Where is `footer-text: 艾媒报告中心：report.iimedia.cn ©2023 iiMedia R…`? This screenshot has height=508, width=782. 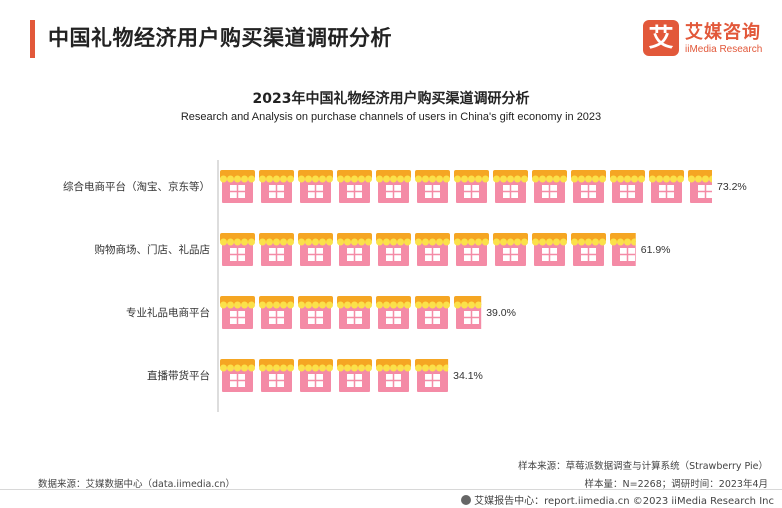
footer-text: 艾媒报告中心：report.iimedia.cn ©2023 iiMedia R… is located at coordinates (624, 501).